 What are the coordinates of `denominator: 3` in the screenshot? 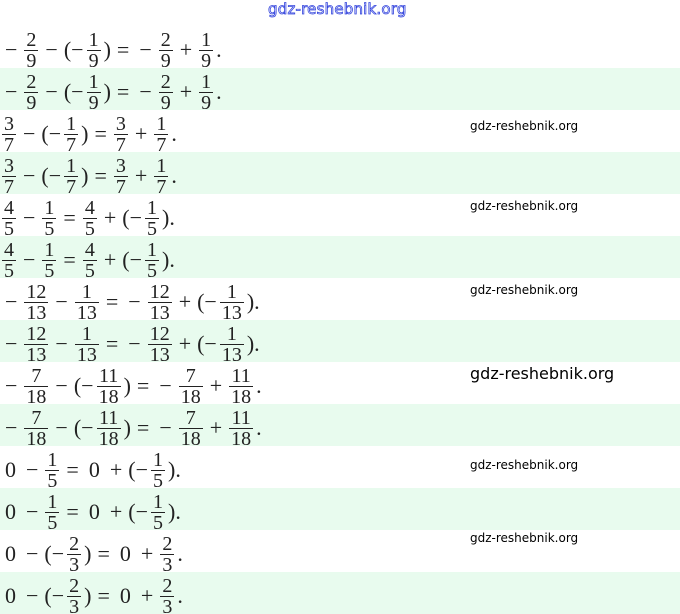 It's located at (167, 563).